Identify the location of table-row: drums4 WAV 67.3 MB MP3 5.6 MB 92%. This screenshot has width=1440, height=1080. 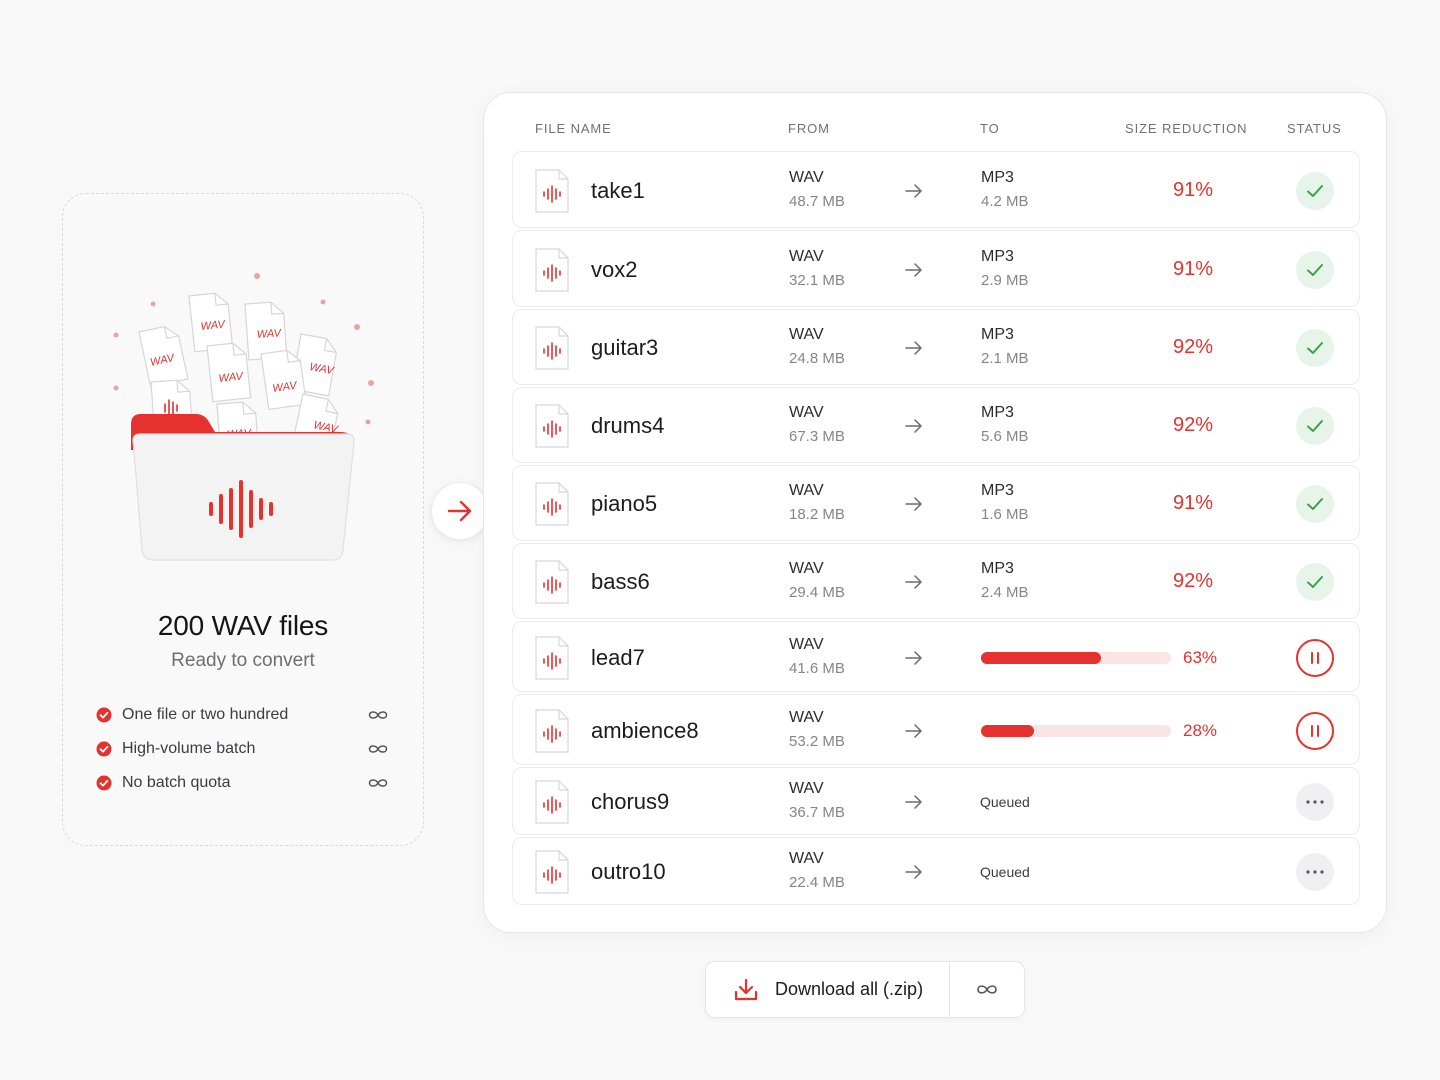
(936, 425).